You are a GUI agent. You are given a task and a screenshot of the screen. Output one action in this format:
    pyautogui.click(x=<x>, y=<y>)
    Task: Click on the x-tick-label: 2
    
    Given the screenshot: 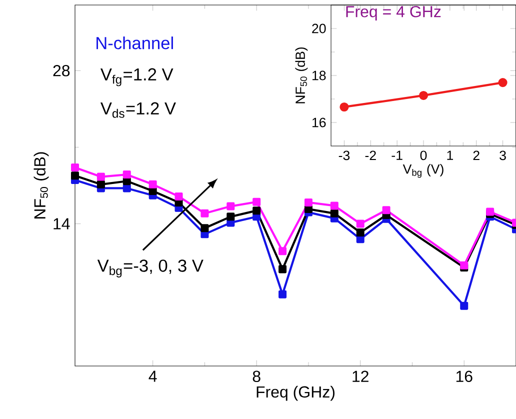 What is the action you would take?
    pyautogui.click(x=476, y=155)
    